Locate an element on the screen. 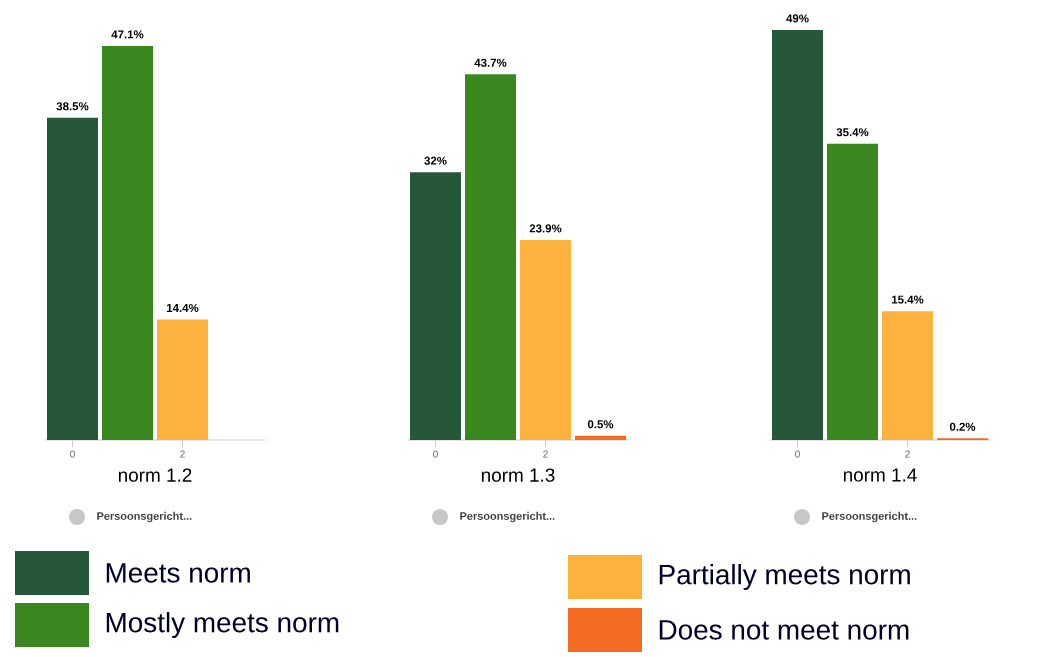  data-label: 43.7% is located at coordinates (490, 62).